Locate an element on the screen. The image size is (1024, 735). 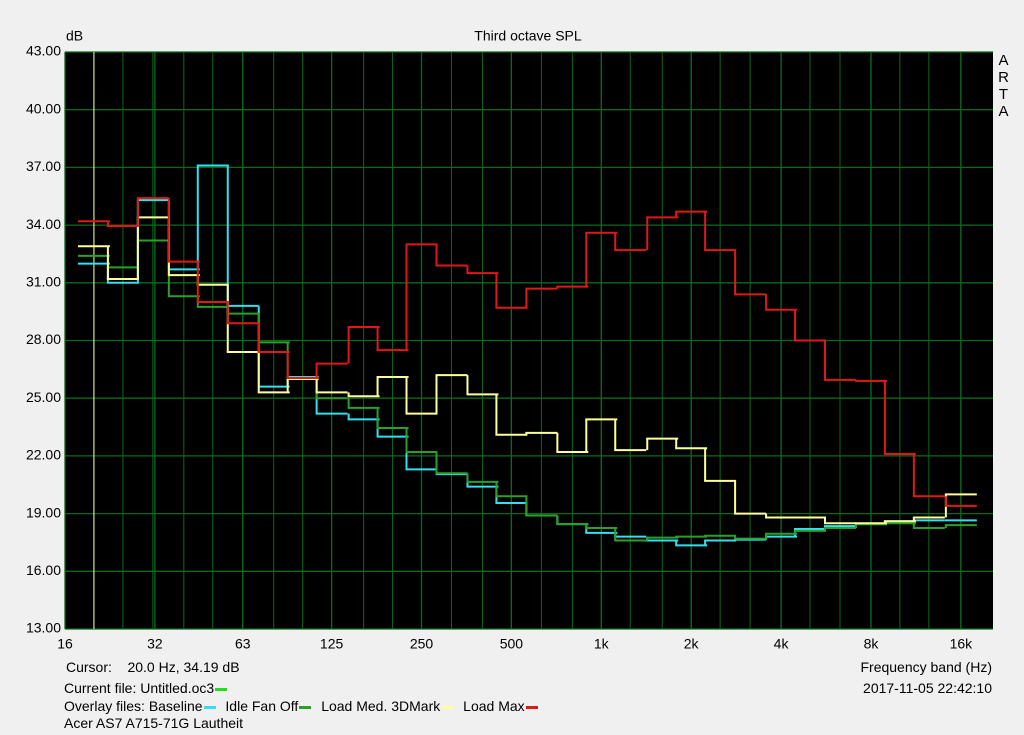
legend-label: Idle Fan Off is located at coordinates (262, 706).